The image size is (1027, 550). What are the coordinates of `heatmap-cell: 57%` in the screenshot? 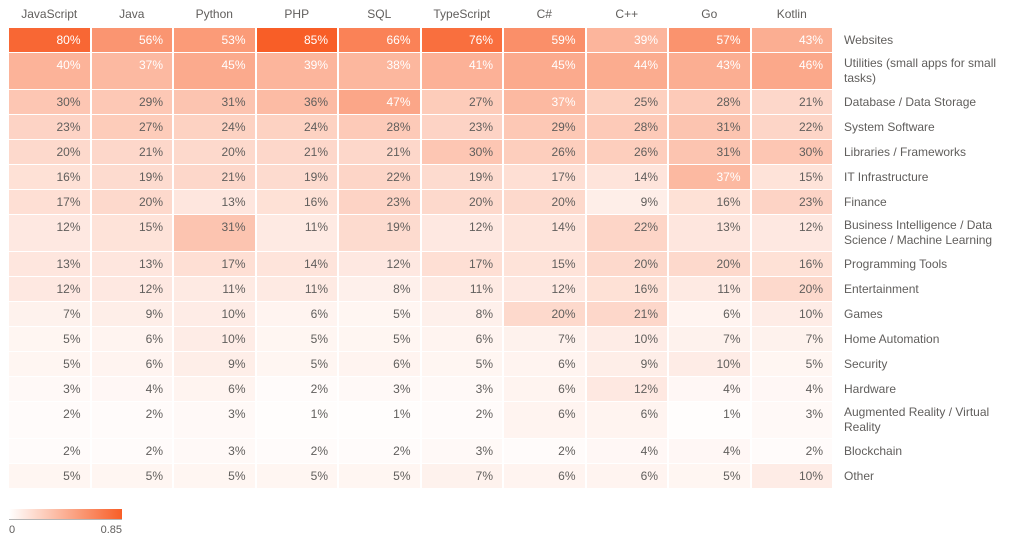 It's located at (709, 40).